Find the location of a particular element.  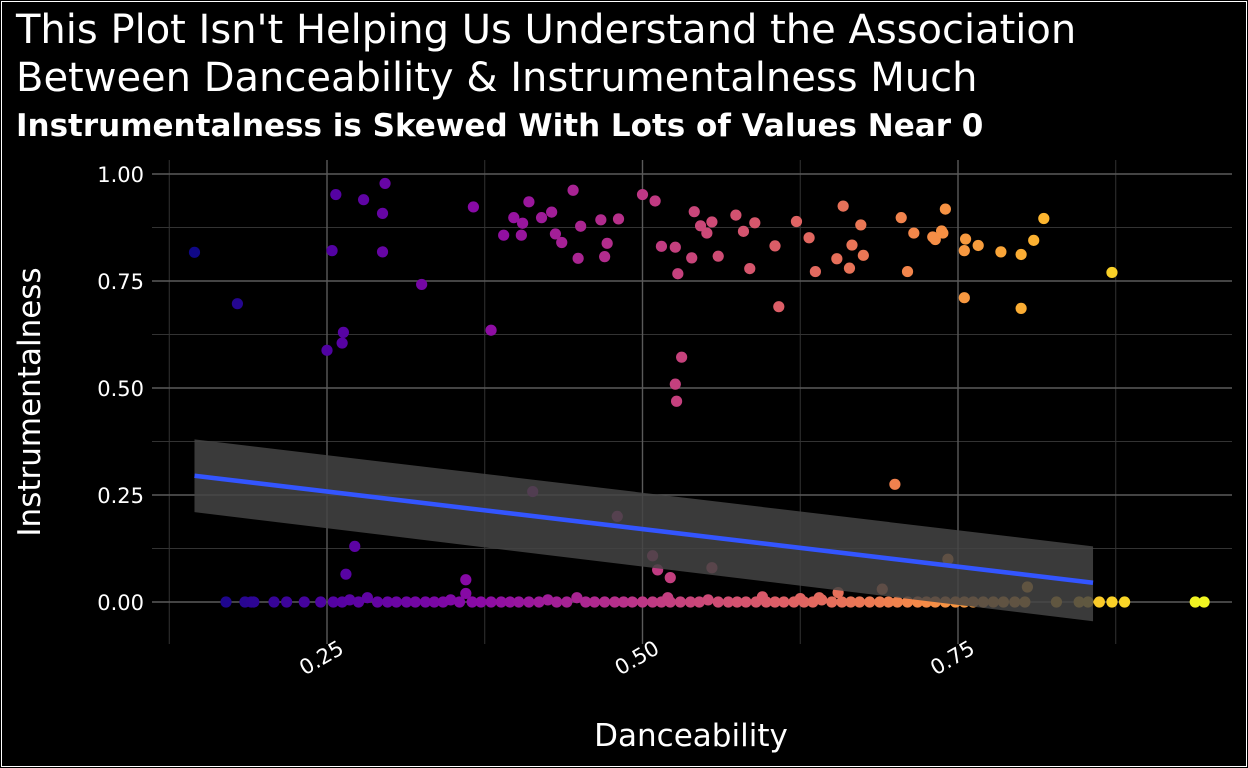

y-tick-label: 1.00 is located at coordinates (120, 175).